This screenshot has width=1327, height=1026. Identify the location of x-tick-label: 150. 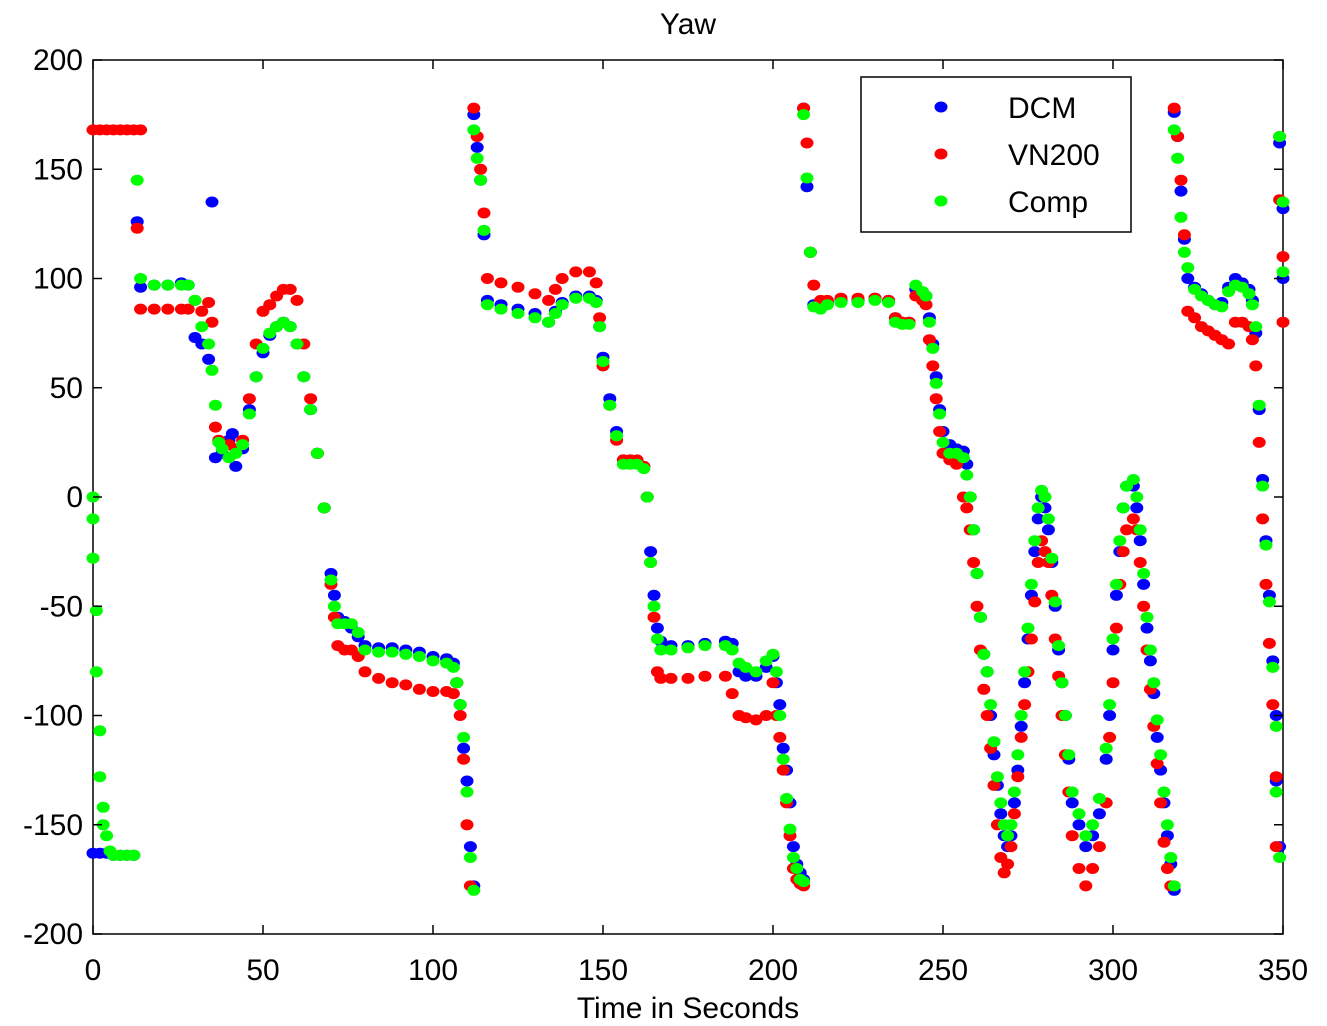
(603, 970).